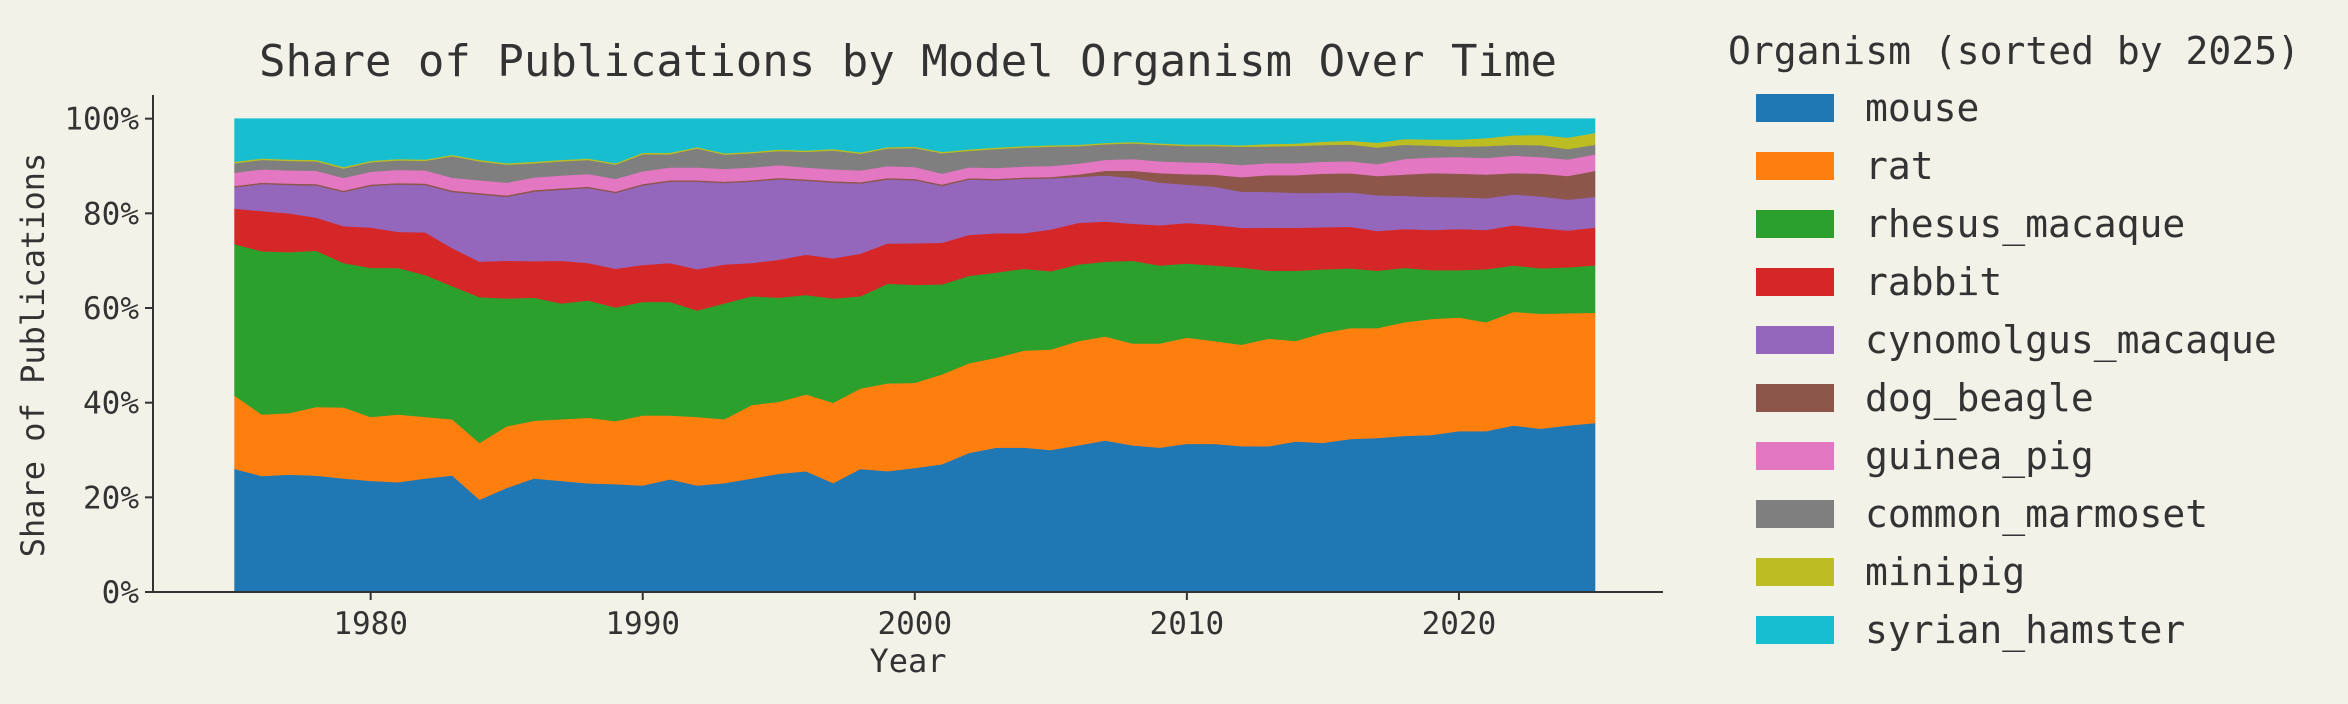  Describe the element at coordinates (1795, 224) in the screenshot. I see `legend-swatch-rhesus_macaque` at that location.